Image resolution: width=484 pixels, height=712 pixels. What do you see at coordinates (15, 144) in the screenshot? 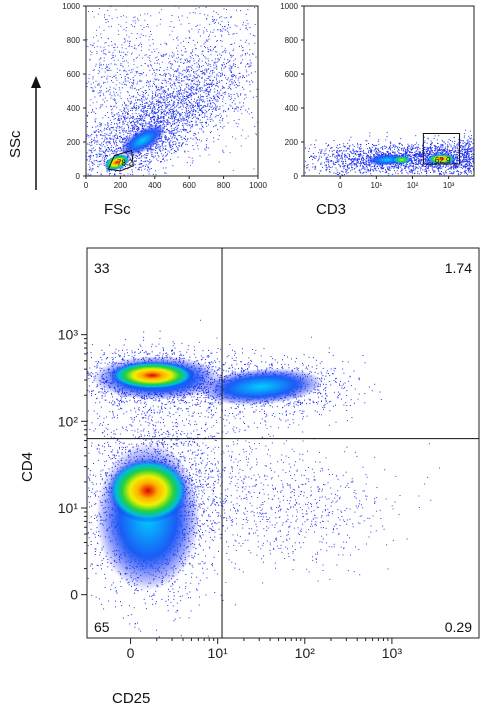
I see `y-axis-label-ssc: SSc` at bounding box center [15, 144].